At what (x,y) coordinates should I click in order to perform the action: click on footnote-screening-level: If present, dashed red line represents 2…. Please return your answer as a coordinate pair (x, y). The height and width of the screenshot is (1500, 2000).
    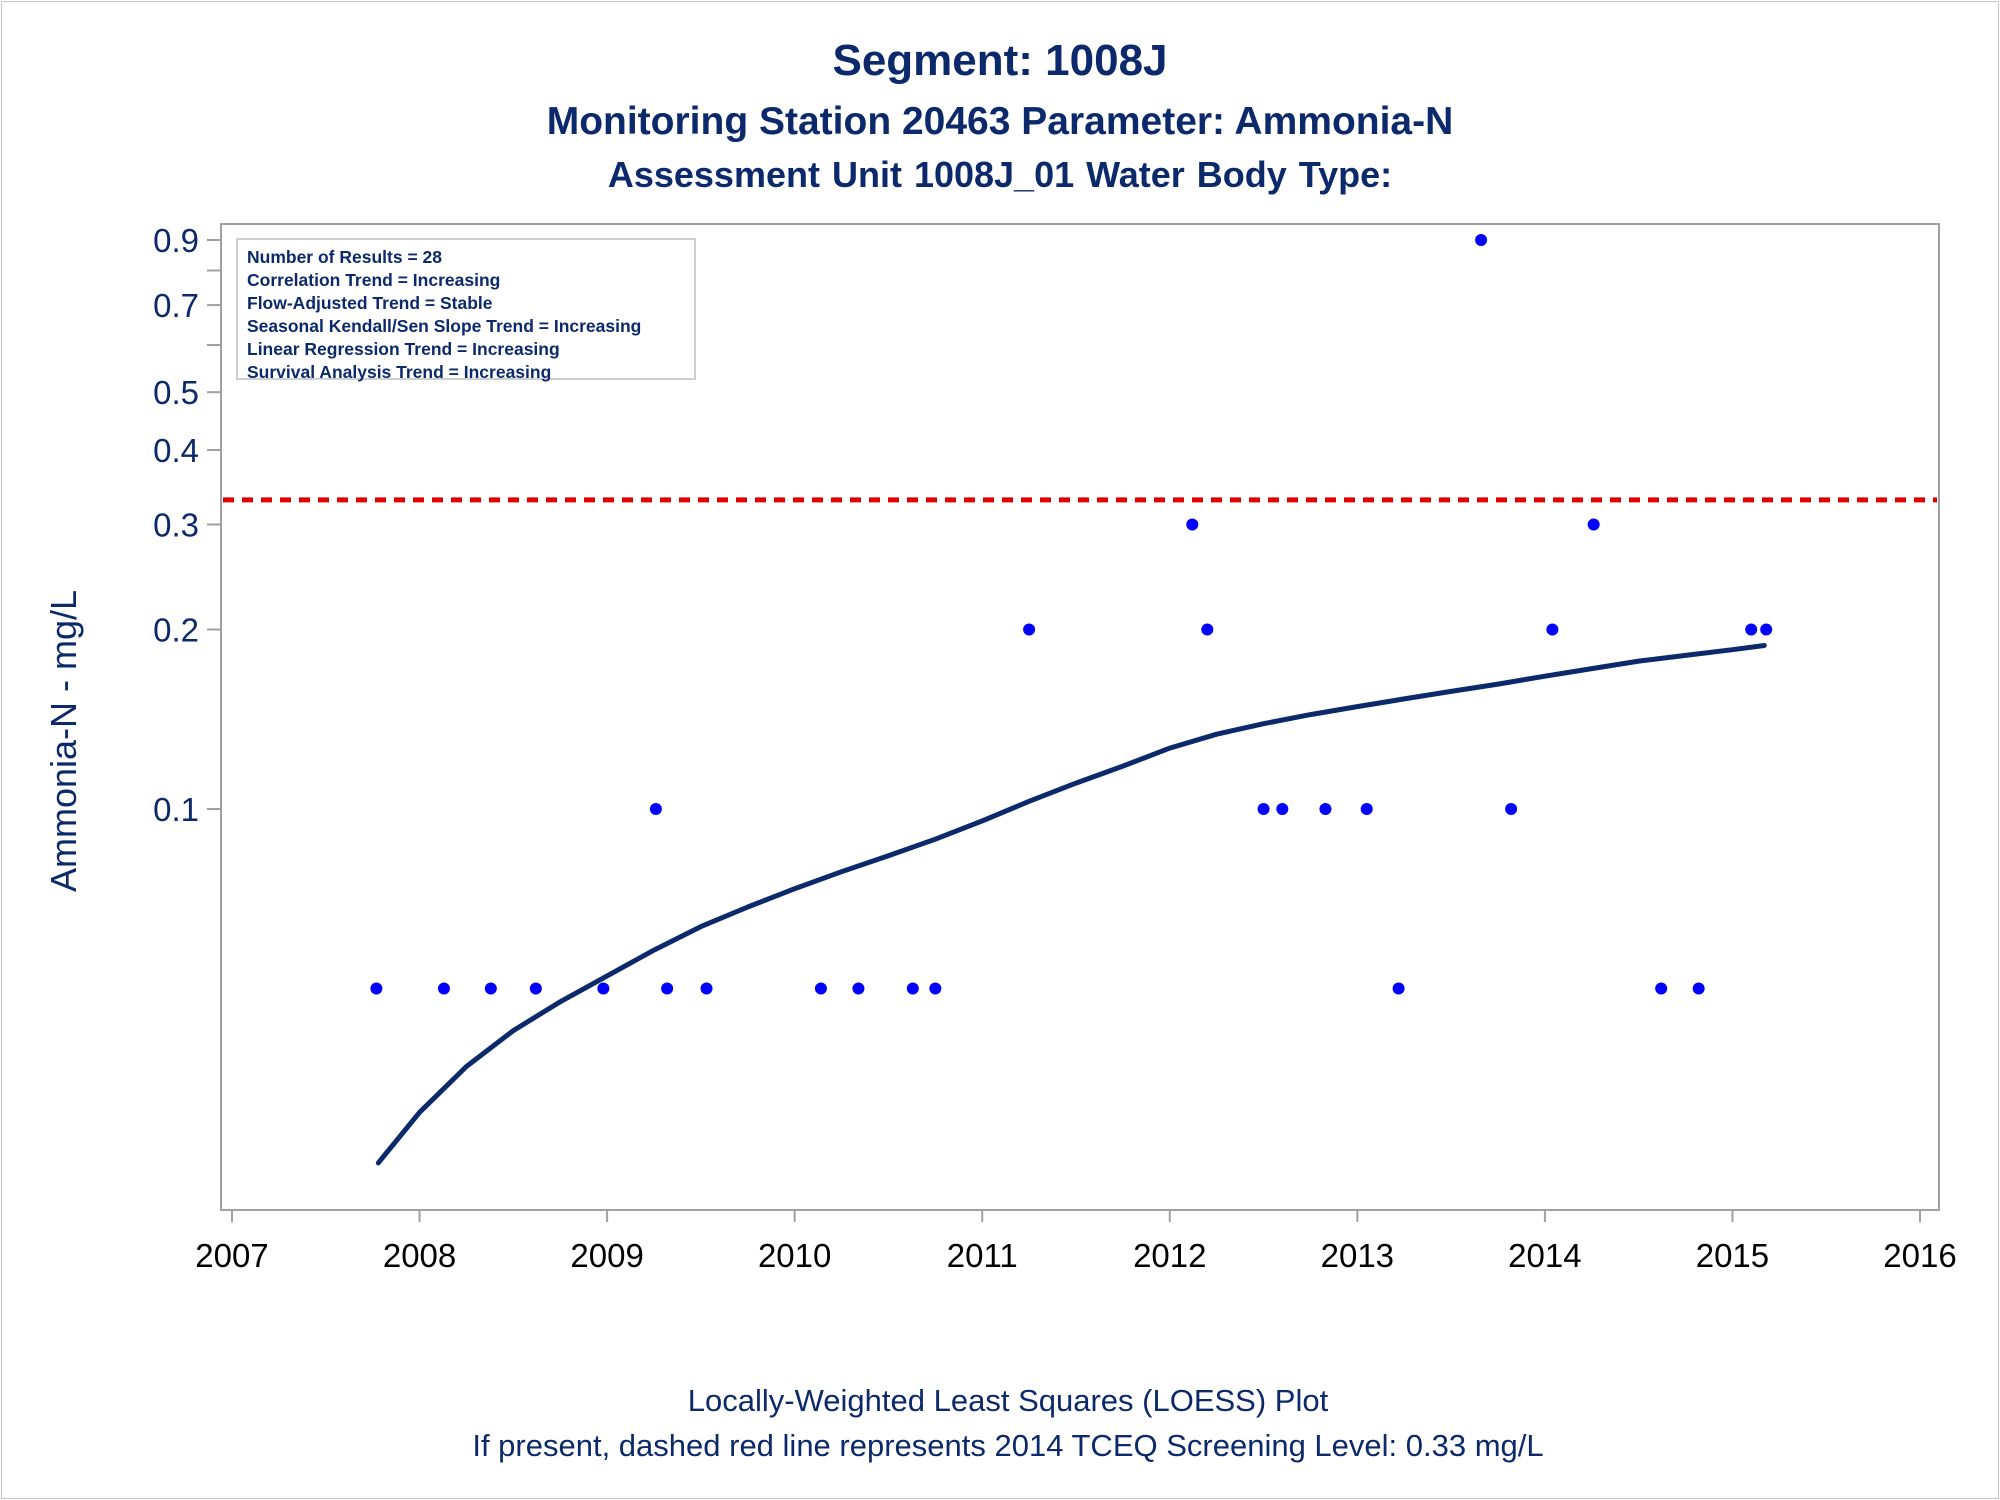
    Looking at the image, I should click on (1008, 1445).